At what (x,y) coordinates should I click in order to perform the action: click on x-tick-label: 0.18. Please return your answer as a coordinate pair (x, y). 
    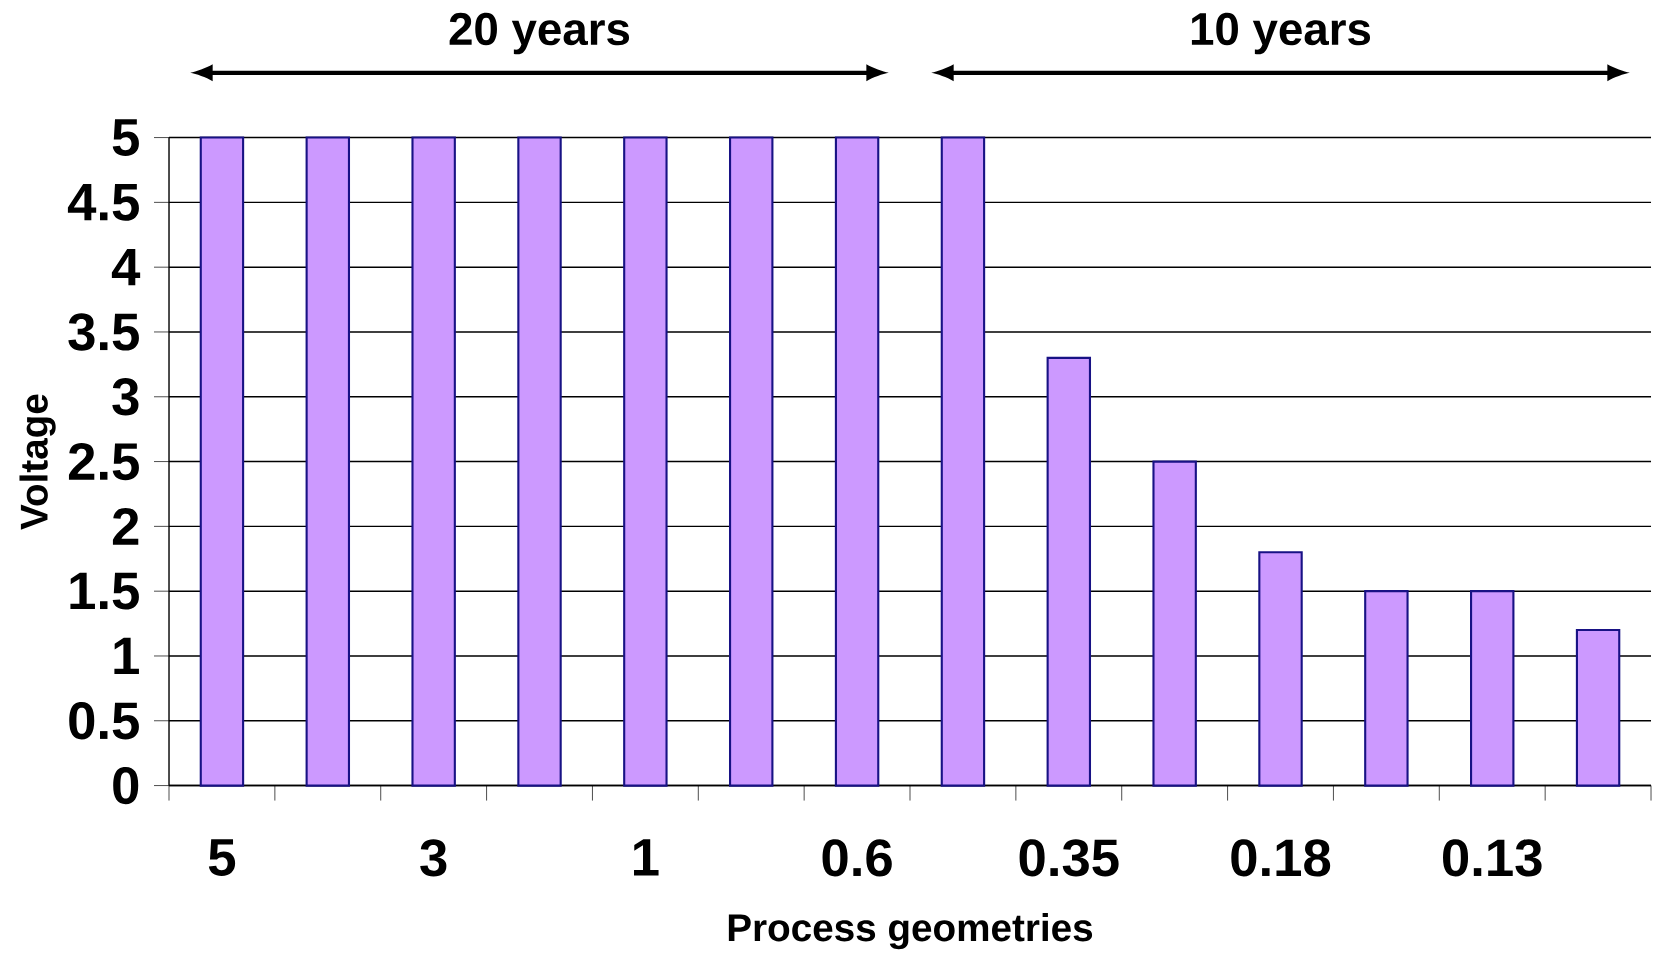
    Looking at the image, I should click on (1281, 858).